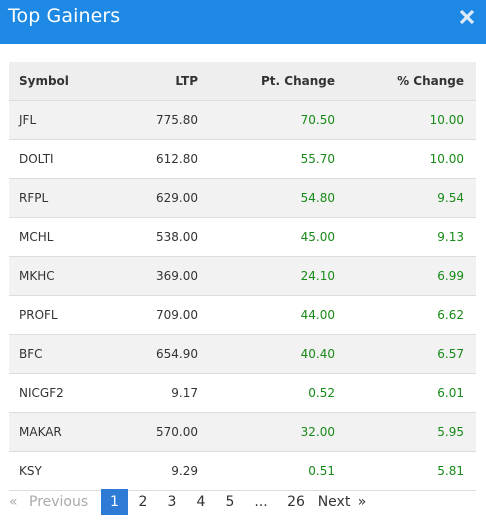 This screenshot has height=528, width=486. Describe the element at coordinates (266, 159) in the screenshot. I see `pt-change-cell: 55.70` at that location.